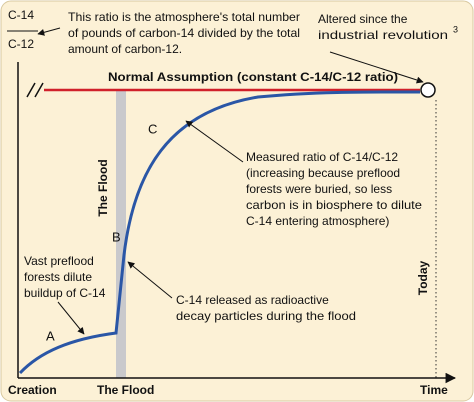 The height and width of the screenshot is (402, 474). I want to click on y-label: C-14, so click(21, 15).